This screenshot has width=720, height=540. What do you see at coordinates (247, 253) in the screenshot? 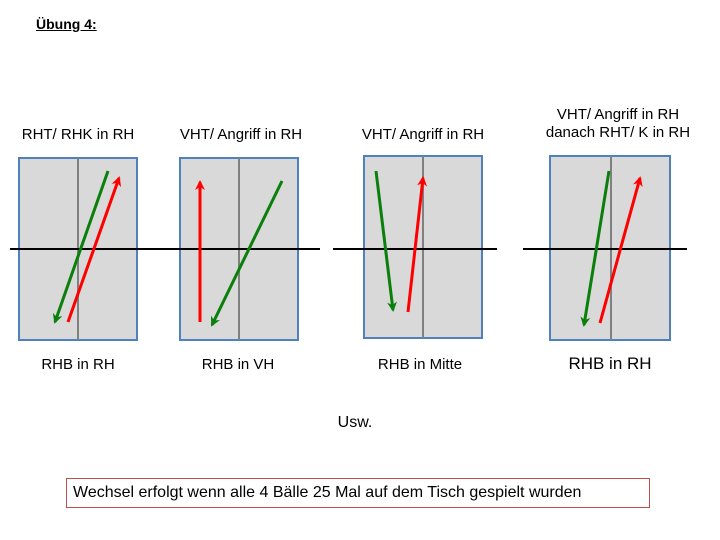
I see `diagram-2-green-arrow` at bounding box center [247, 253].